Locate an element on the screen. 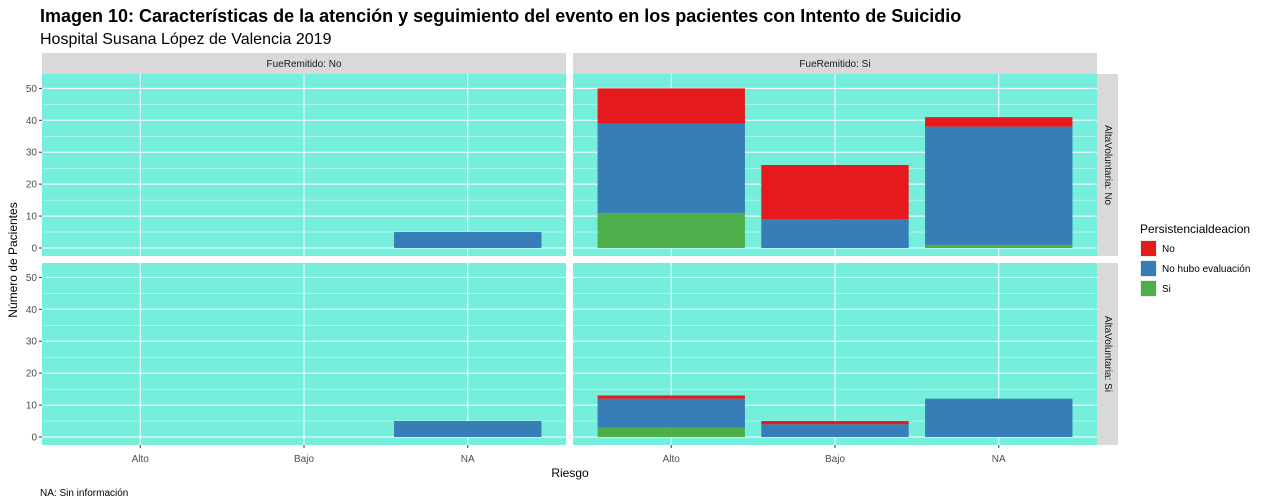  facet-strip-label: FueRemitido: Si is located at coordinates (834, 64).